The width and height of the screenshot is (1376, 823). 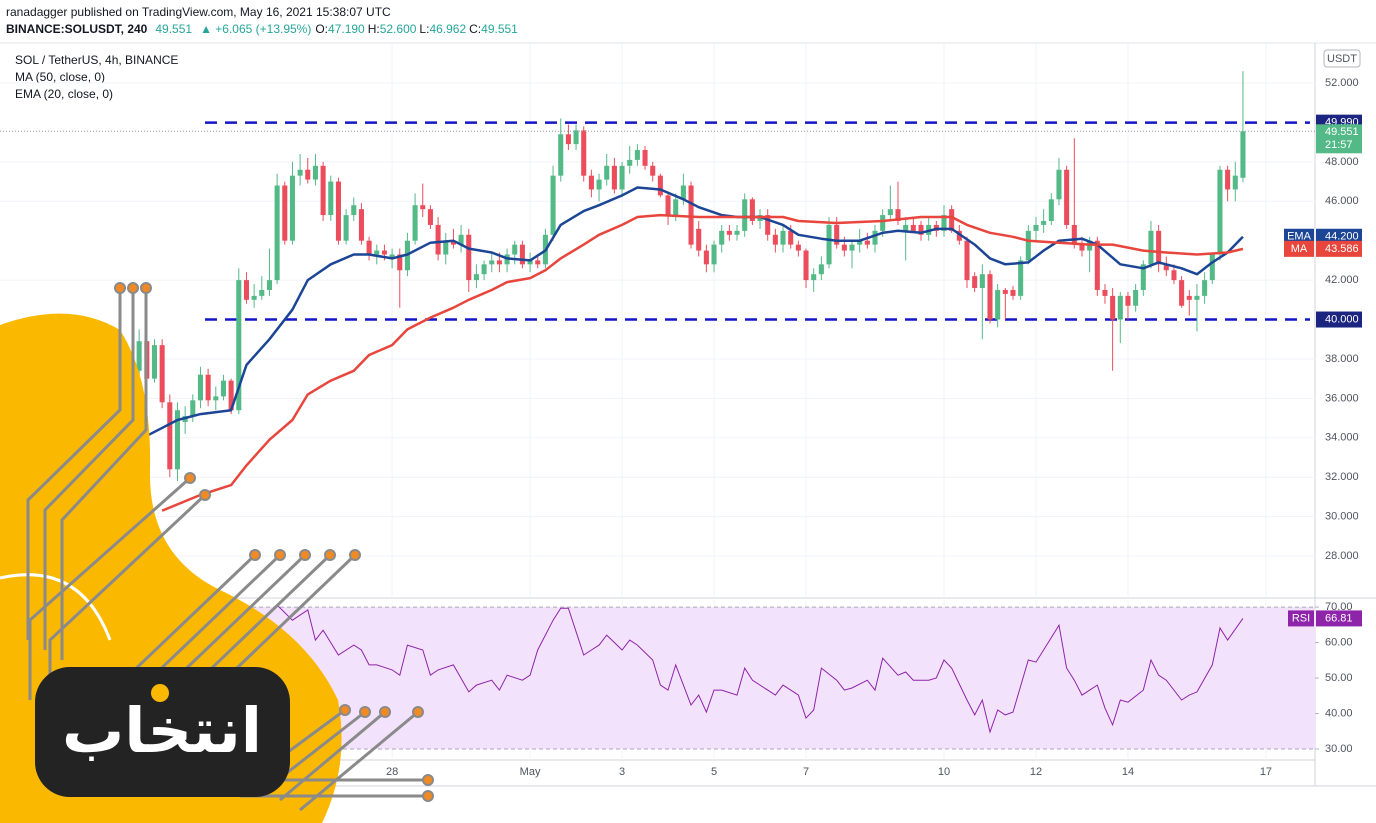 I want to click on rsi-badge-name-box, so click(x=1301, y=618).